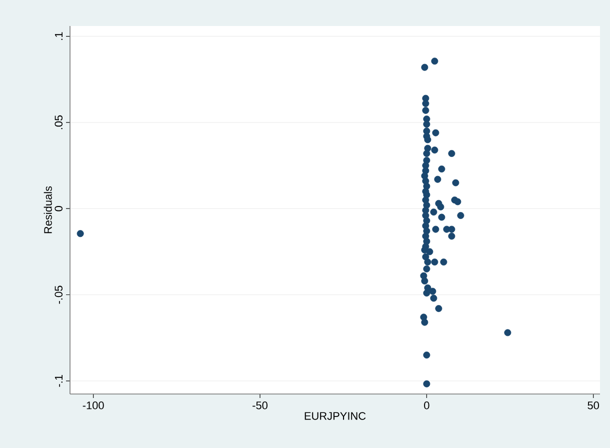  Describe the element at coordinates (93, 406) in the screenshot. I see `x-tick-label: -100` at that location.